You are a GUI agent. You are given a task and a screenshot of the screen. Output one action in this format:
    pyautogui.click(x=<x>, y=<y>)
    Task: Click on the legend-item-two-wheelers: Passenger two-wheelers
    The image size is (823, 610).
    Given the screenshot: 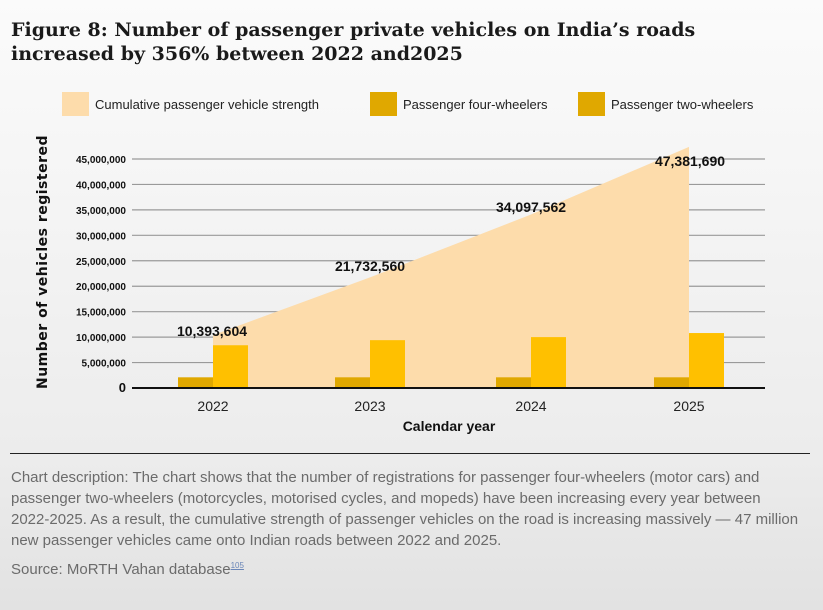 What is the action you would take?
    pyautogui.click(x=665, y=104)
    